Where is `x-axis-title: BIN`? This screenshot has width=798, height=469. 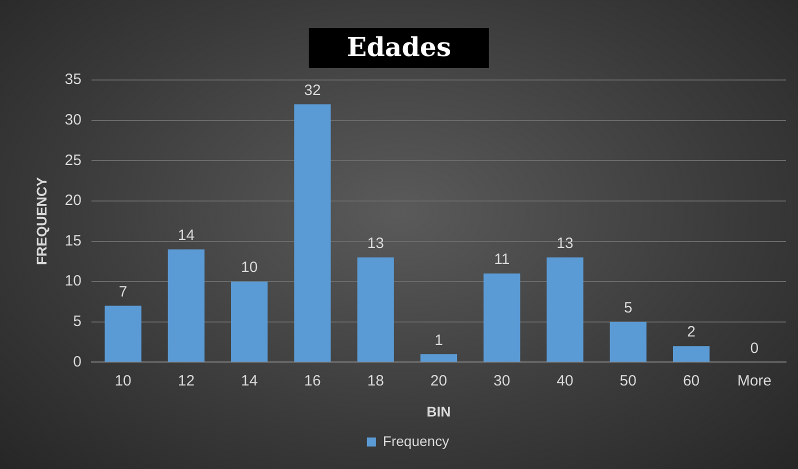 x-axis-title: BIN is located at coordinates (438, 411).